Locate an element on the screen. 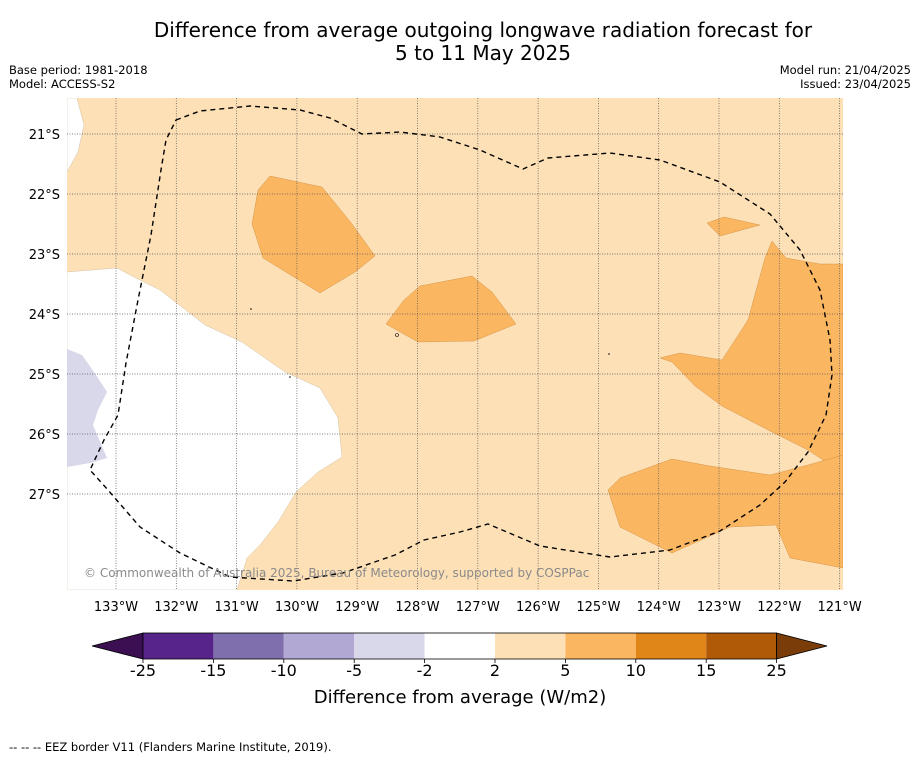 This screenshot has height=758, width=919. longitude-label: 133°W is located at coordinates (116, 607).